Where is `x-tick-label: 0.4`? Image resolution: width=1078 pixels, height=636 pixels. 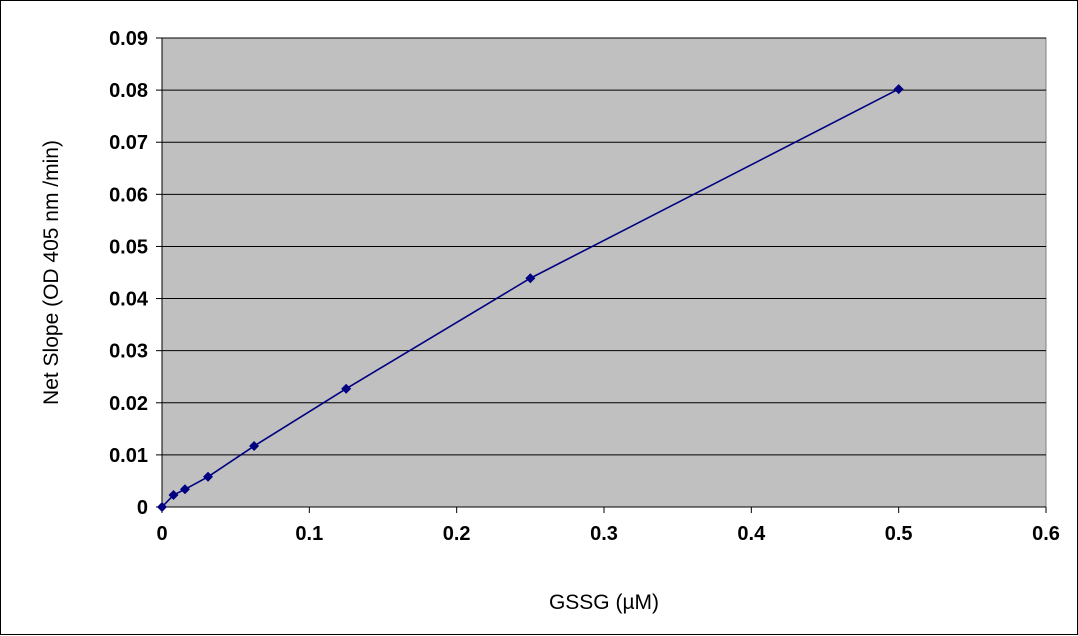
x-tick-label: 0.4 is located at coordinates (751, 534).